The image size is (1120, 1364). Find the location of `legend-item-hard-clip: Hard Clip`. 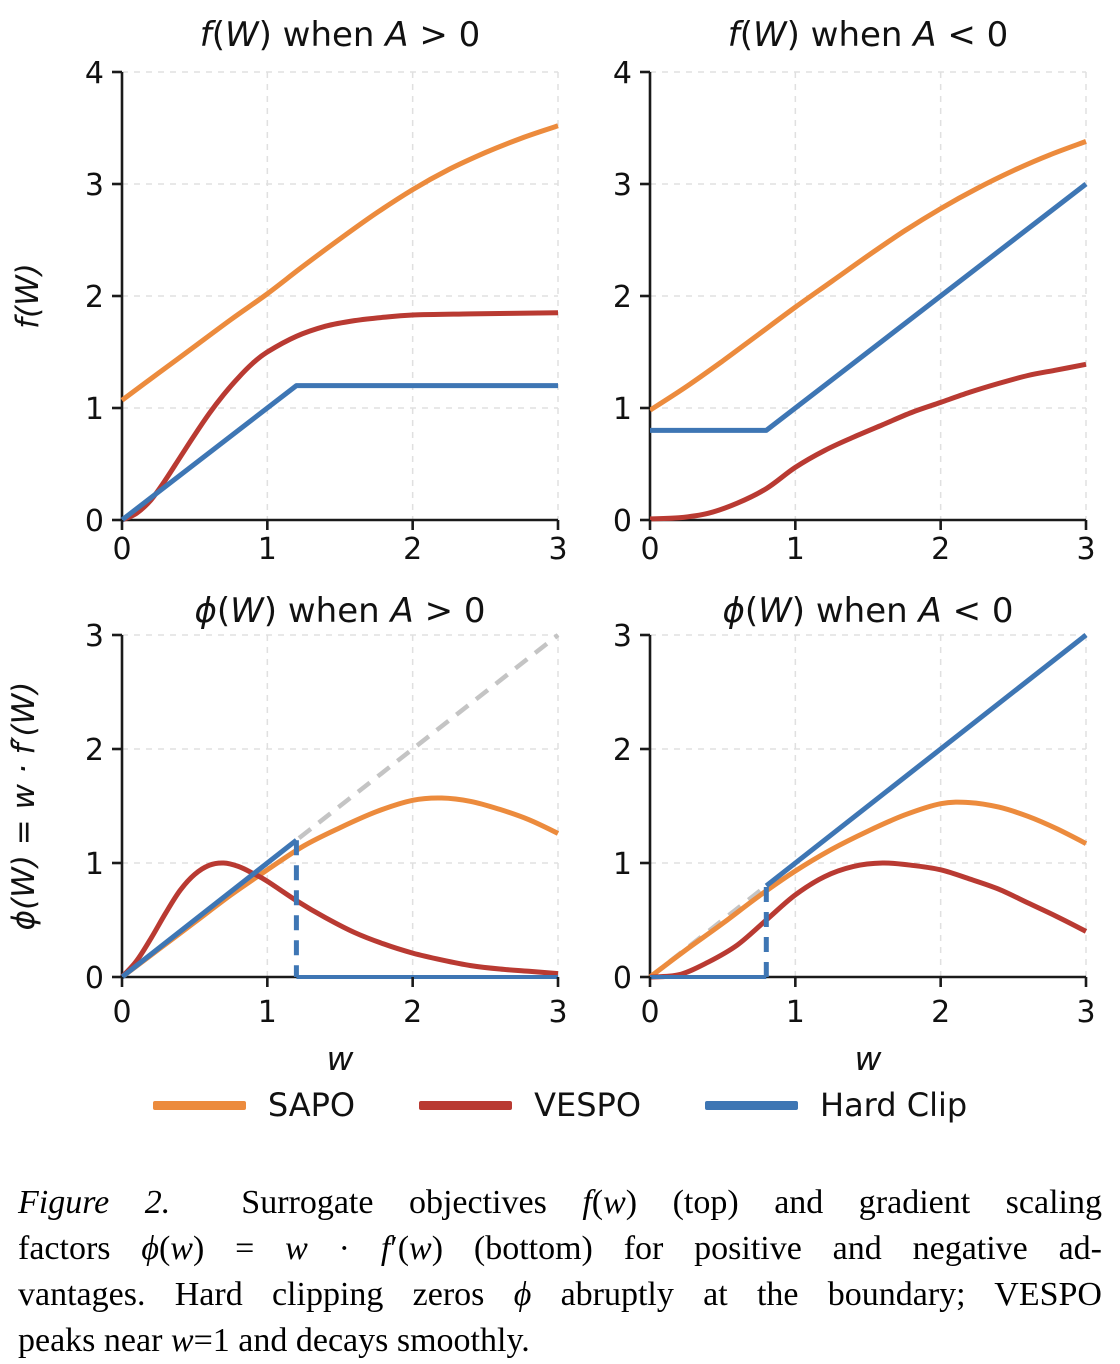

legend-item-hard-clip: Hard Clip is located at coordinates (836, 1105).